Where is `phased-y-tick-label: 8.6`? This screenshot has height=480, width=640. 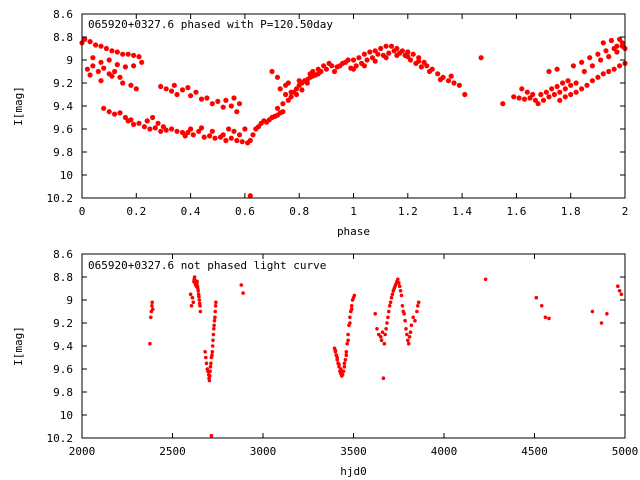
phased-y-tick-label: 8.6 is located at coordinates (63, 14).